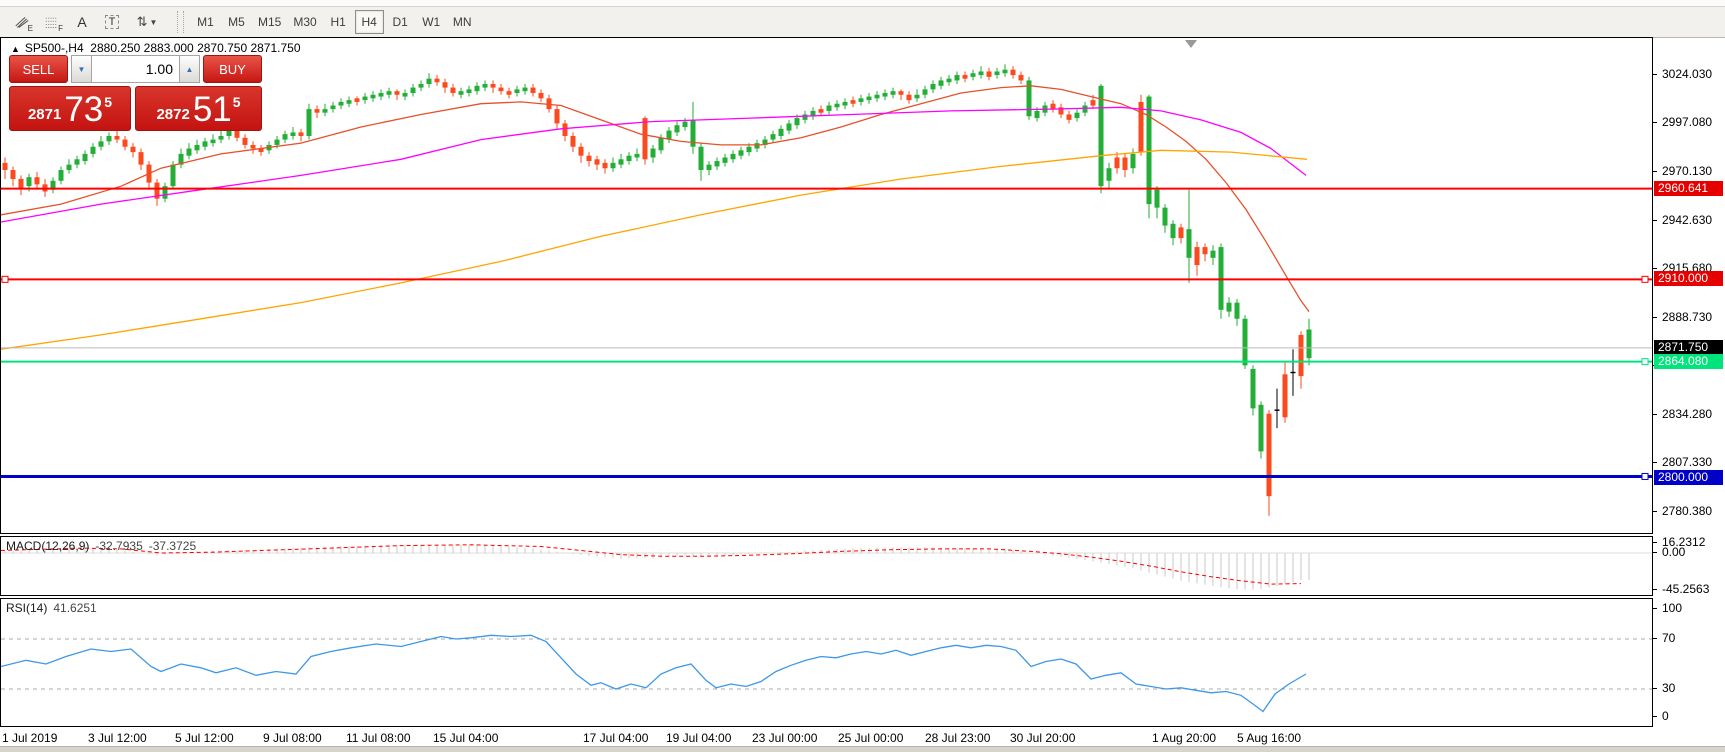 The width and height of the screenshot is (1725, 752). I want to click on macd-indicator-panel: MACD(12,26,9) -32.7935 -37.3725, so click(826, 566).